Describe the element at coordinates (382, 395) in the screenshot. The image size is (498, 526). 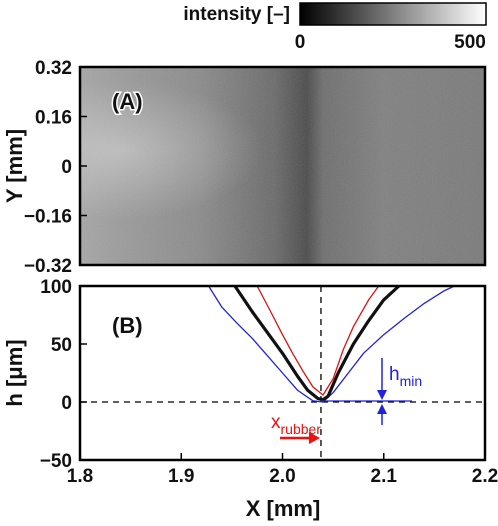
I see `h-min-arrow-down-head` at that location.